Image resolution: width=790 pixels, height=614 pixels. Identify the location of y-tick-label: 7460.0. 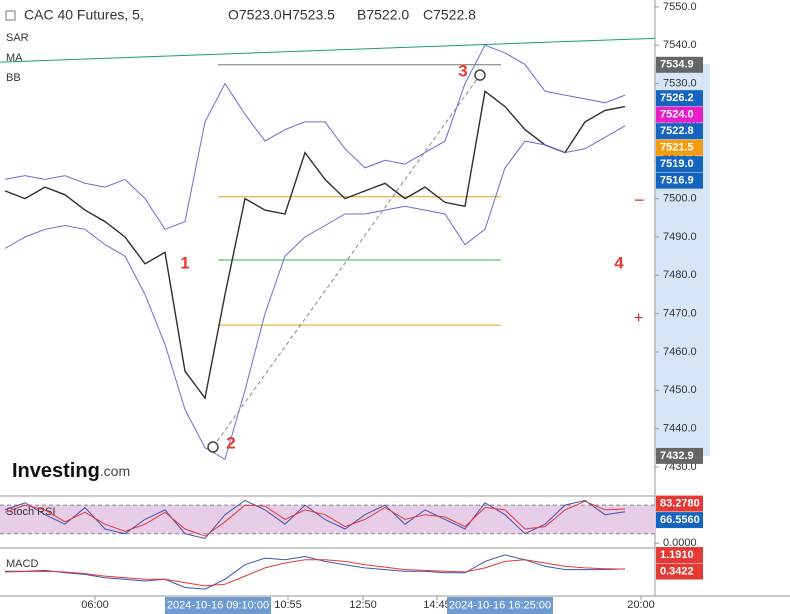
(680, 352).